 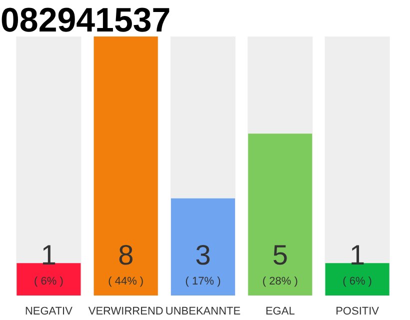 What do you see at coordinates (203, 254) in the screenshot?
I see `data-label: 3` at bounding box center [203, 254].